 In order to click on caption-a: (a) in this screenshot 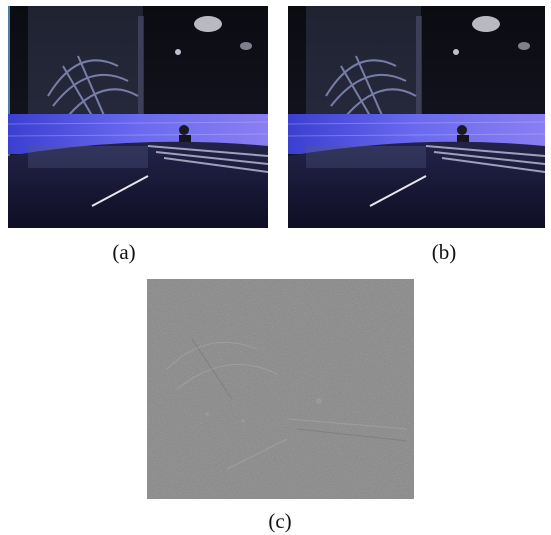, I will do `click(124, 252)`.